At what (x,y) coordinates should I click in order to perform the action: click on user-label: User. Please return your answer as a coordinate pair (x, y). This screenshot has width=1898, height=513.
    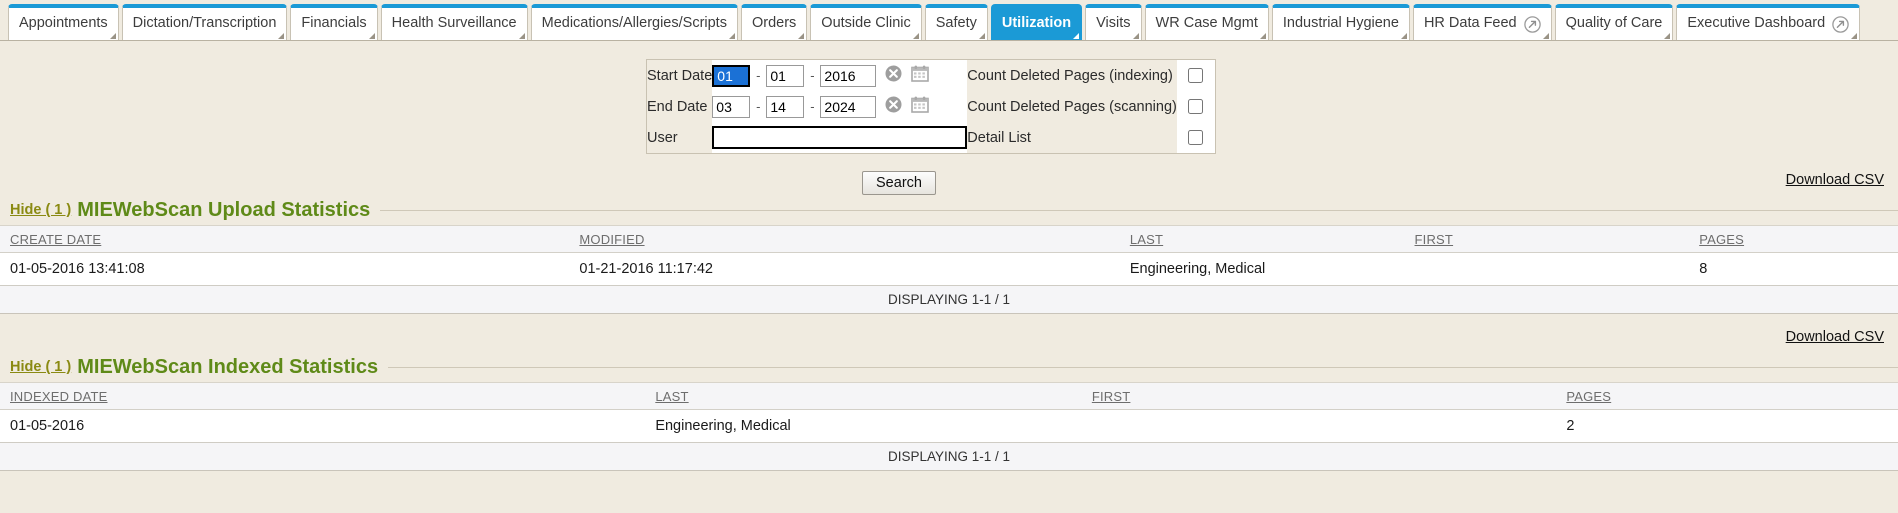
    Looking at the image, I should click on (680, 137).